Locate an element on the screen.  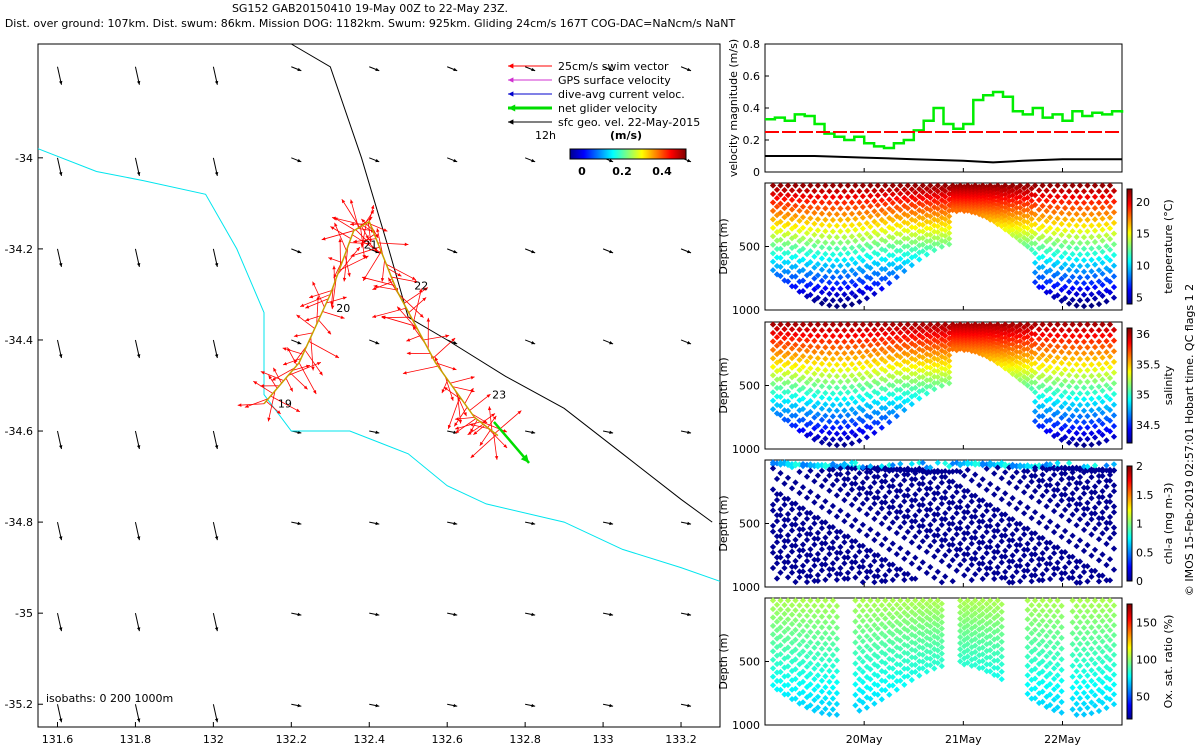
map-y-tick-label: -35 is located at coordinates (24, 613).